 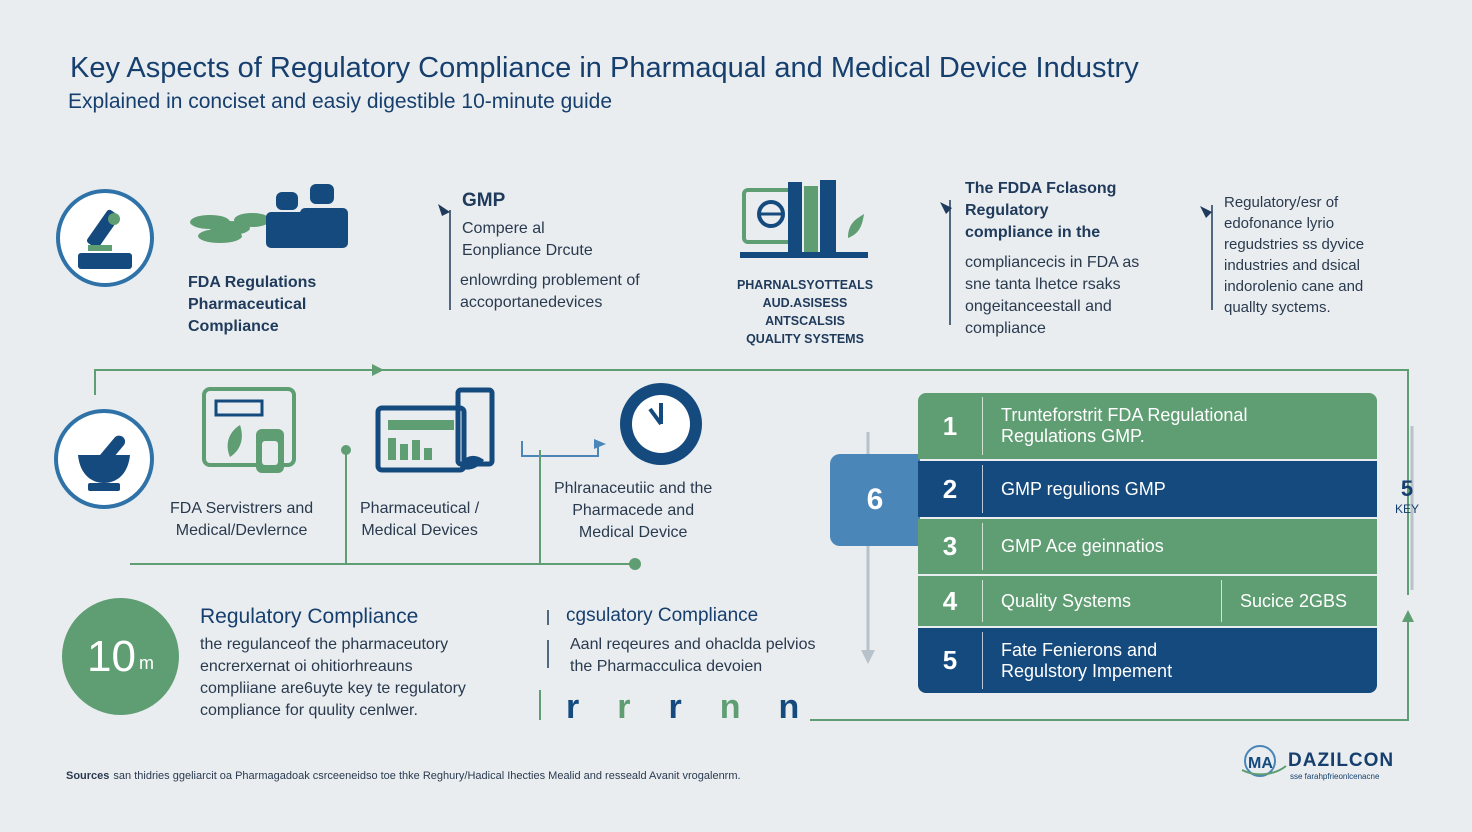 I want to click on documents-icon, so click(x=249, y=430).